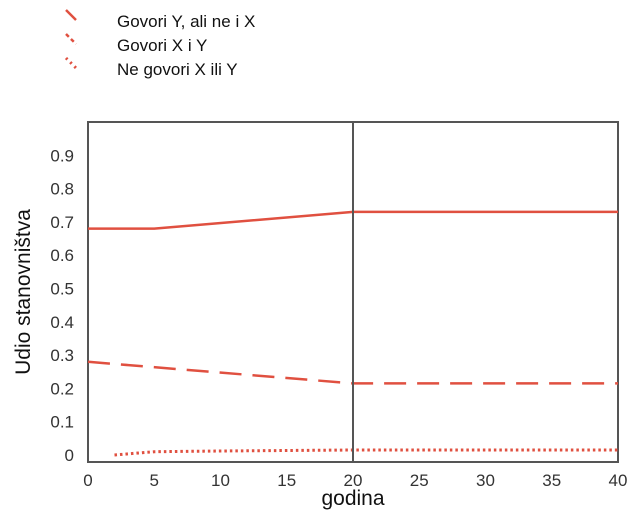  I want to click on x-tick-label-2: 10, so click(220, 480).